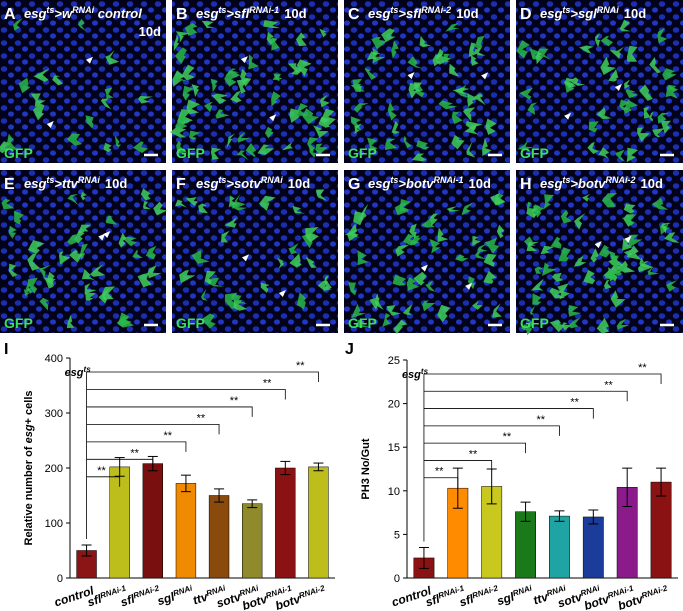 The width and height of the screenshot is (683, 611). What do you see at coordinates (526, 14) in the screenshot?
I see `panel-letter: D` at bounding box center [526, 14].